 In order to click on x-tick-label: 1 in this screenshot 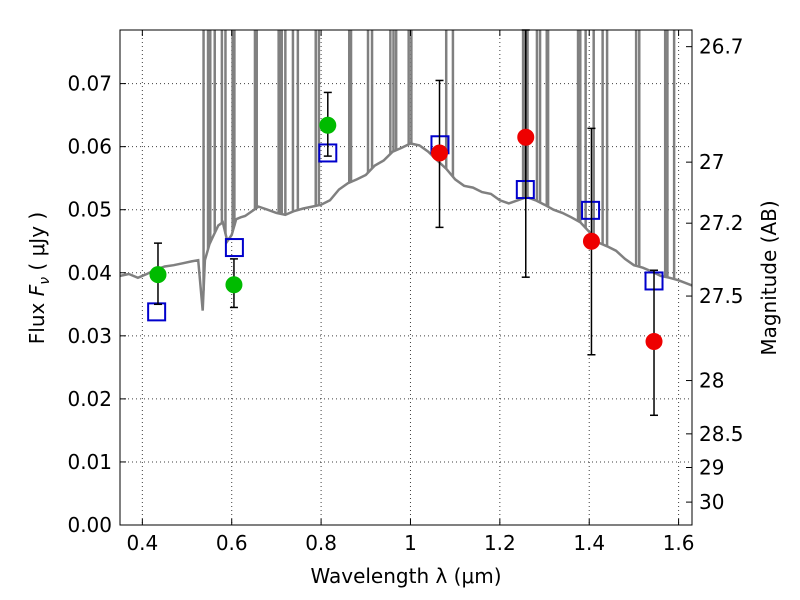, I will do `click(410, 543)`.